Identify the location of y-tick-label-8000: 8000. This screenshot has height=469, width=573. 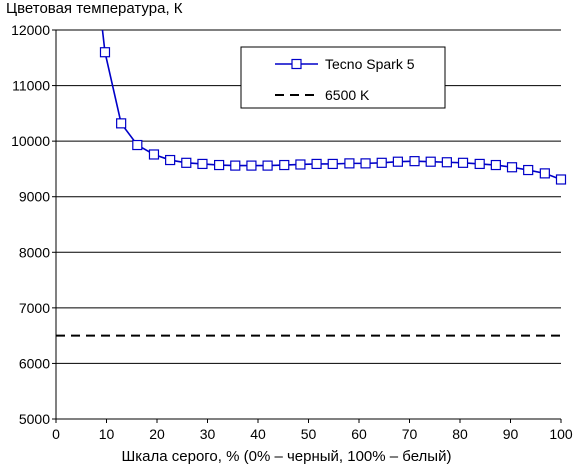
(34, 252).